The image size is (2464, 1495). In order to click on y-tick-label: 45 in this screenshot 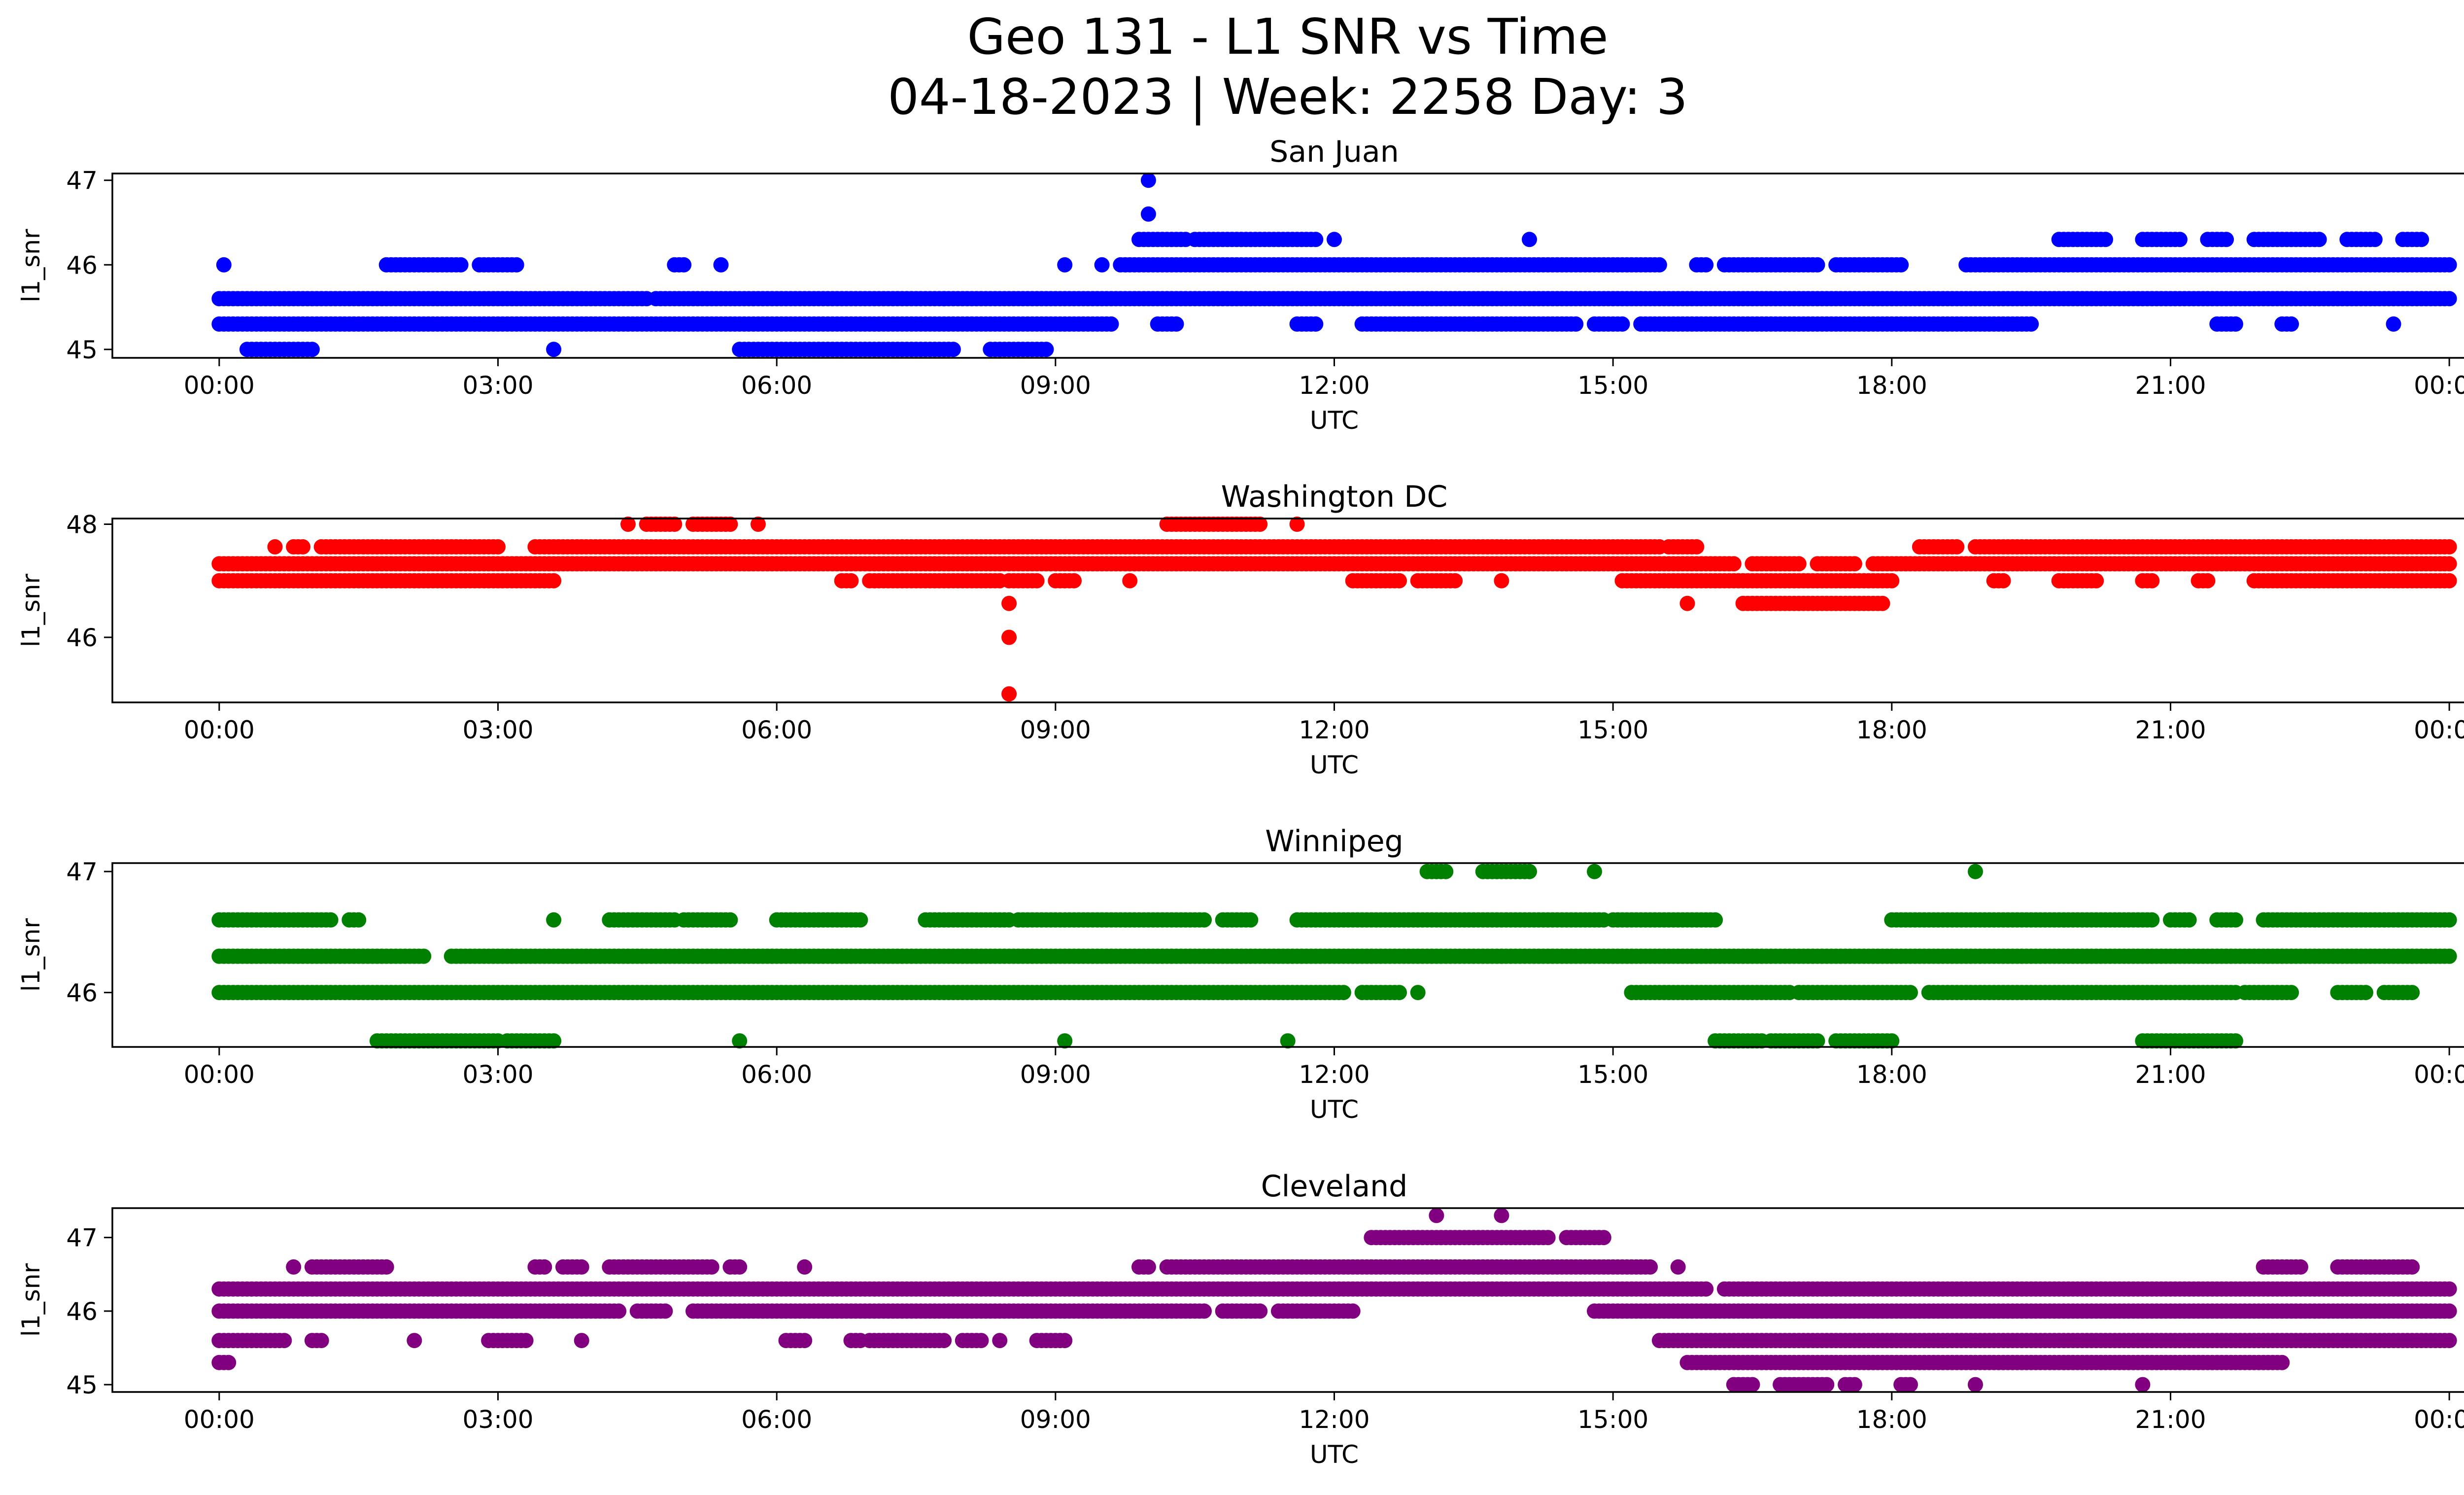, I will do `click(82, 350)`.